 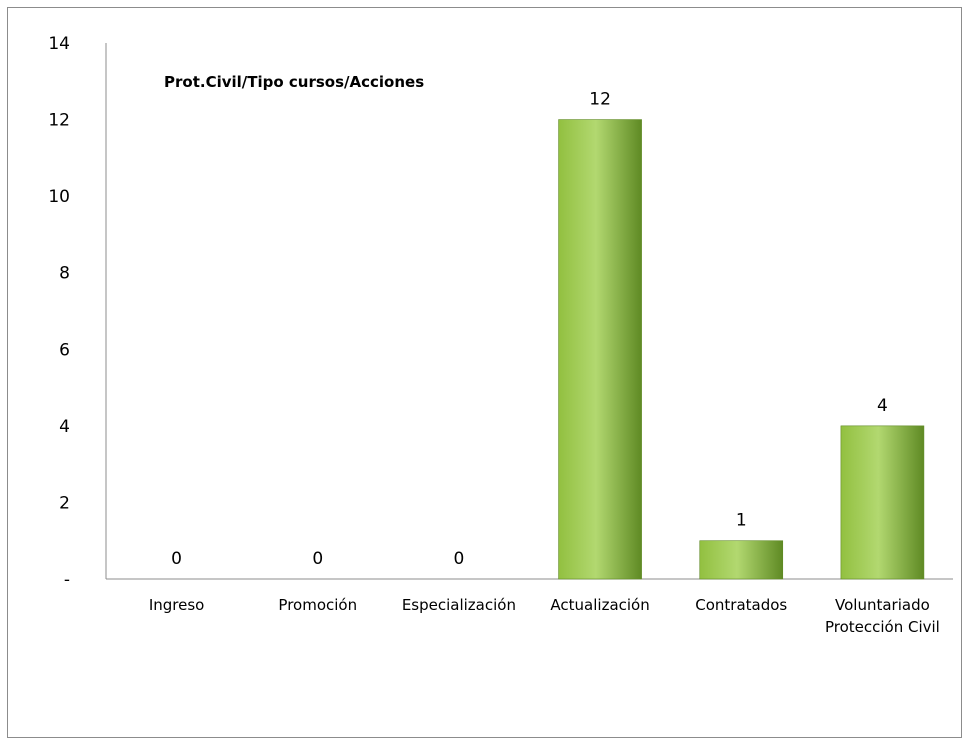 I want to click on y-tick-label: 6, so click(x=64, y=350).